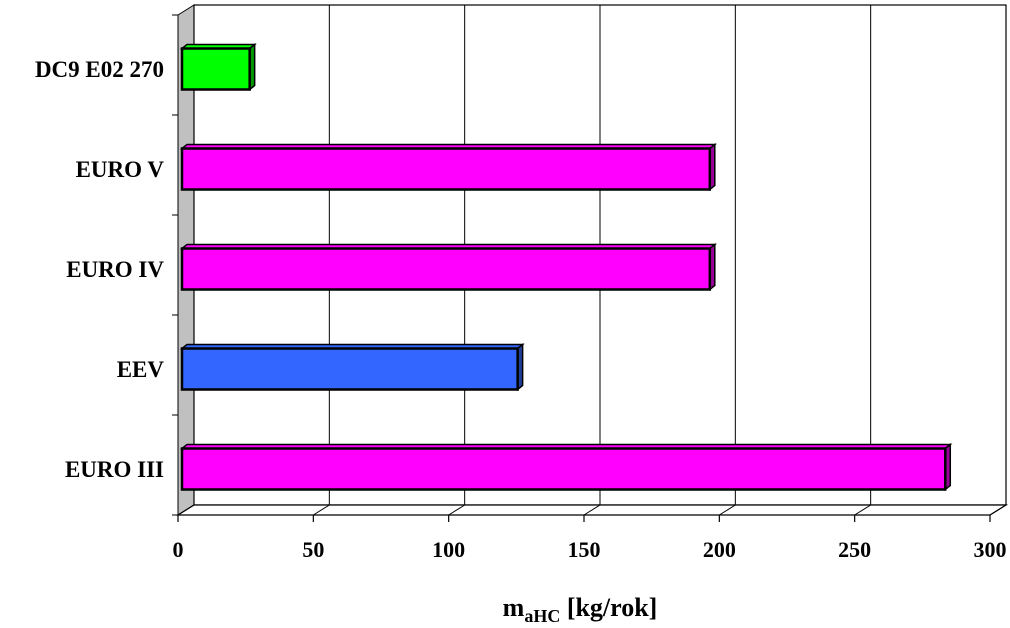  Describe the element at coordinates (120, 169) in the screenshot. I see `category-label: EURO V` at that location.